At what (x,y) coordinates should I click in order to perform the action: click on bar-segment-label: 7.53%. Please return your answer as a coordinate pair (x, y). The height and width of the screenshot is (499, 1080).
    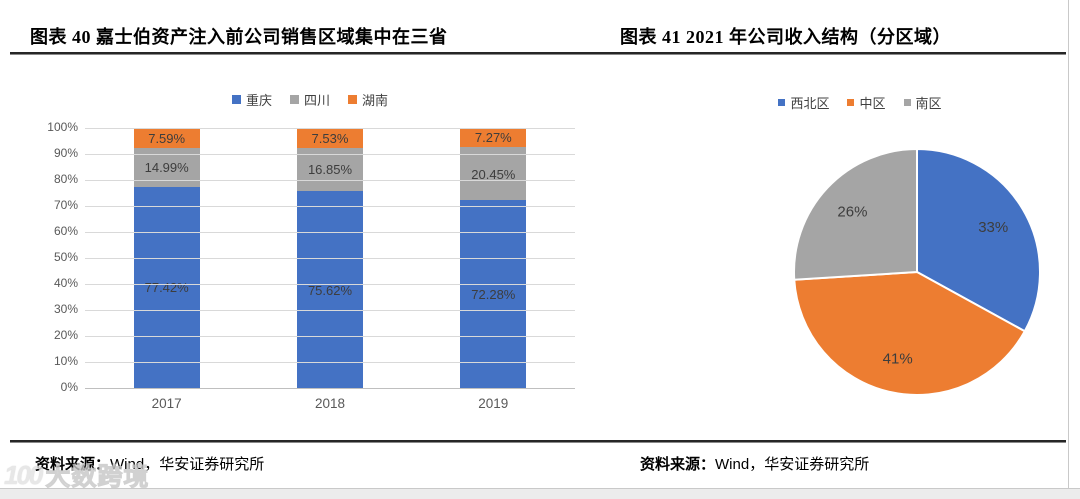
    Looking at the image, I should click on (330, 138).